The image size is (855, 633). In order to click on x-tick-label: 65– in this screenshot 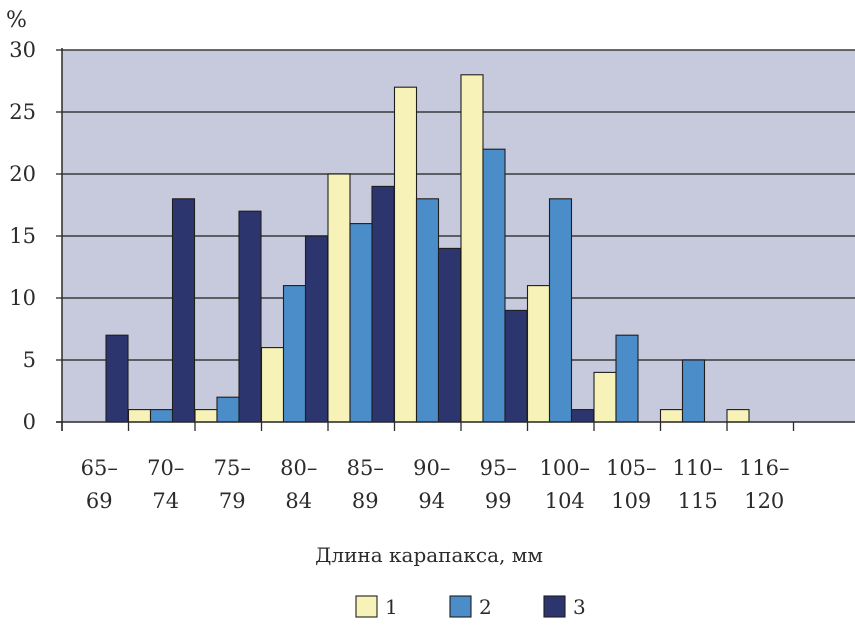, I will do `click(99, 468)`.